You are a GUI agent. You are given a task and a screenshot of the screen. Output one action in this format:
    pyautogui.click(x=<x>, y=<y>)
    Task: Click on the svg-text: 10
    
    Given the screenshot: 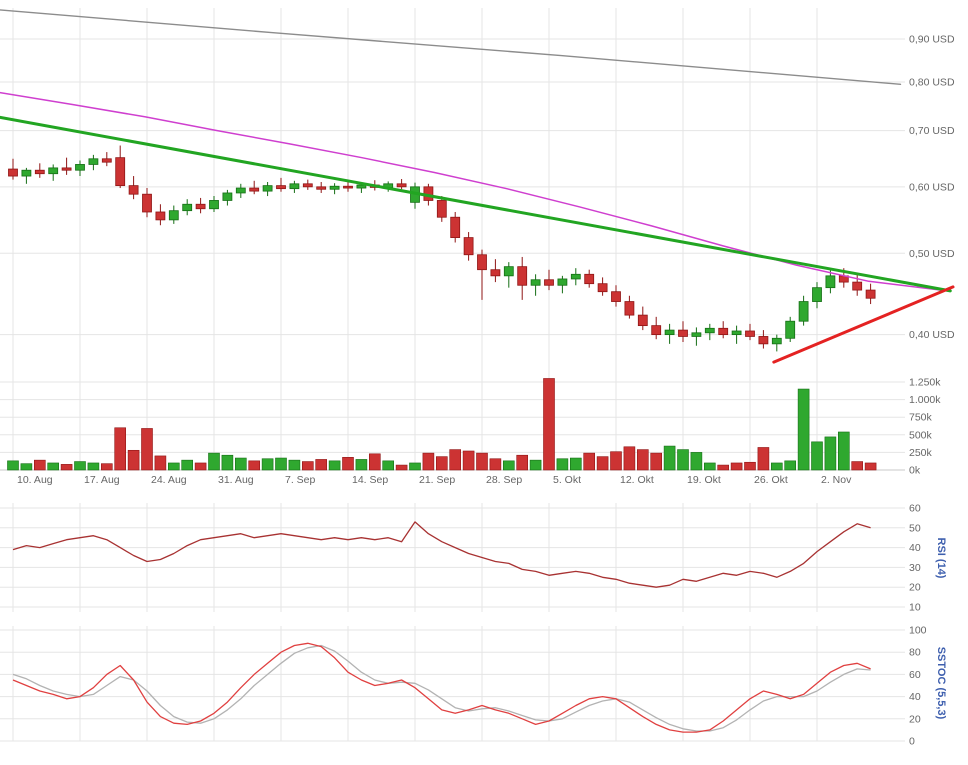 What is the action you would take?
    pyautogui.click(x=915, y=608)
    